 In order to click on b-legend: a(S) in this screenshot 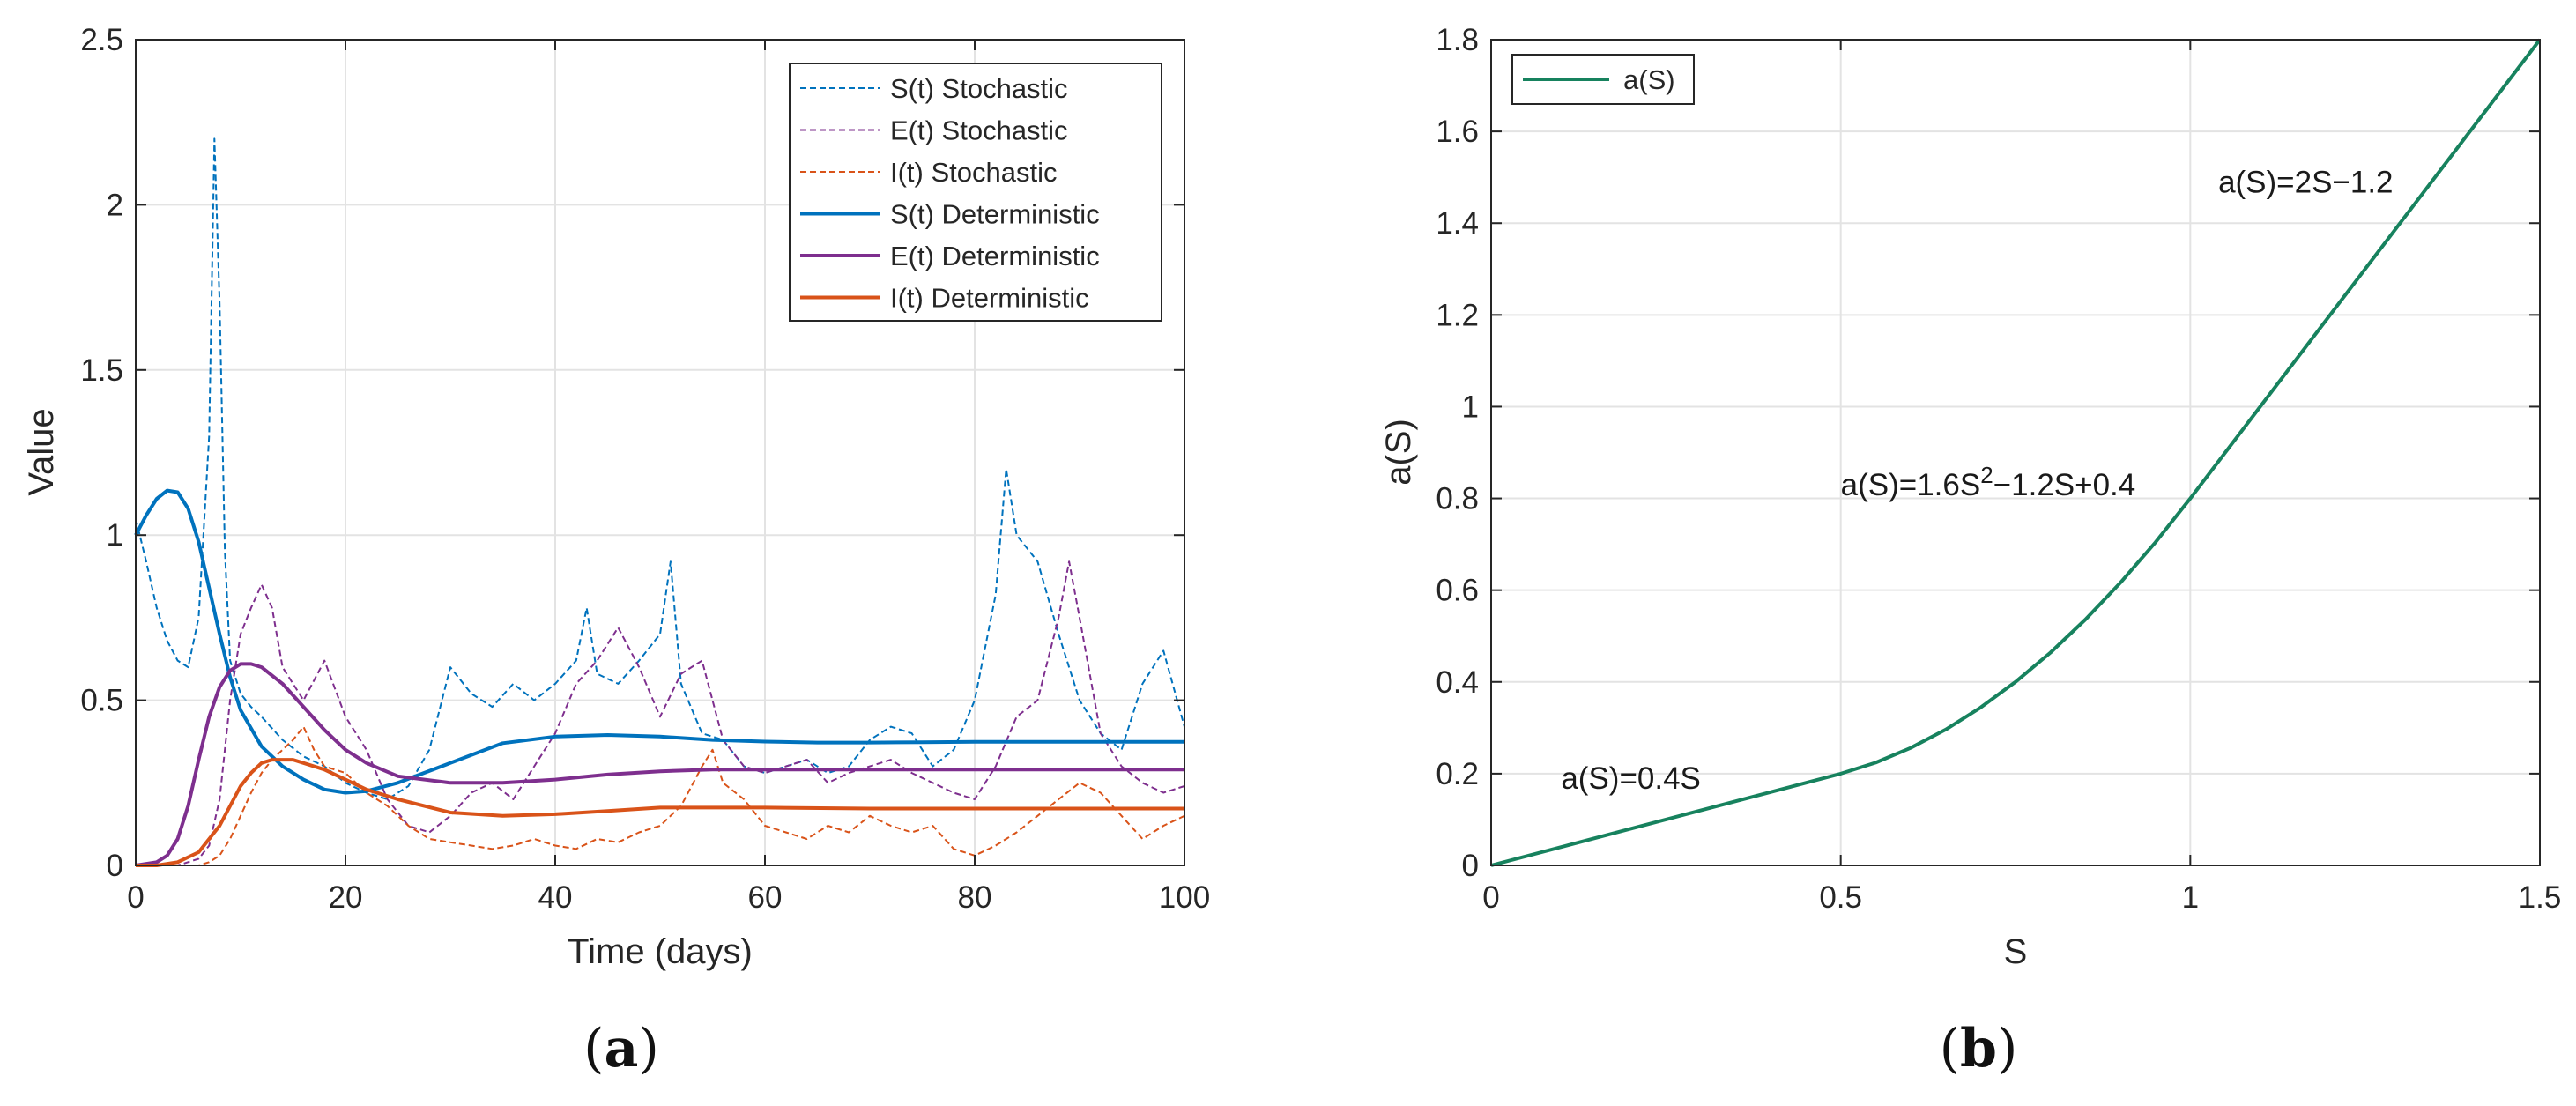, I will do `click(1603, 79)`.